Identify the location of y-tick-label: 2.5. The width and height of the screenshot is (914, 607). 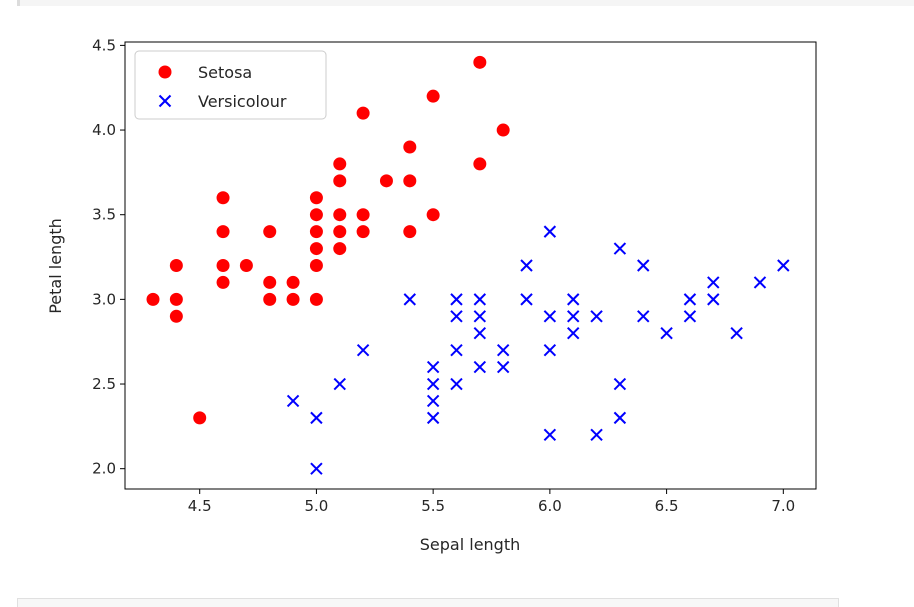
(104, 384).